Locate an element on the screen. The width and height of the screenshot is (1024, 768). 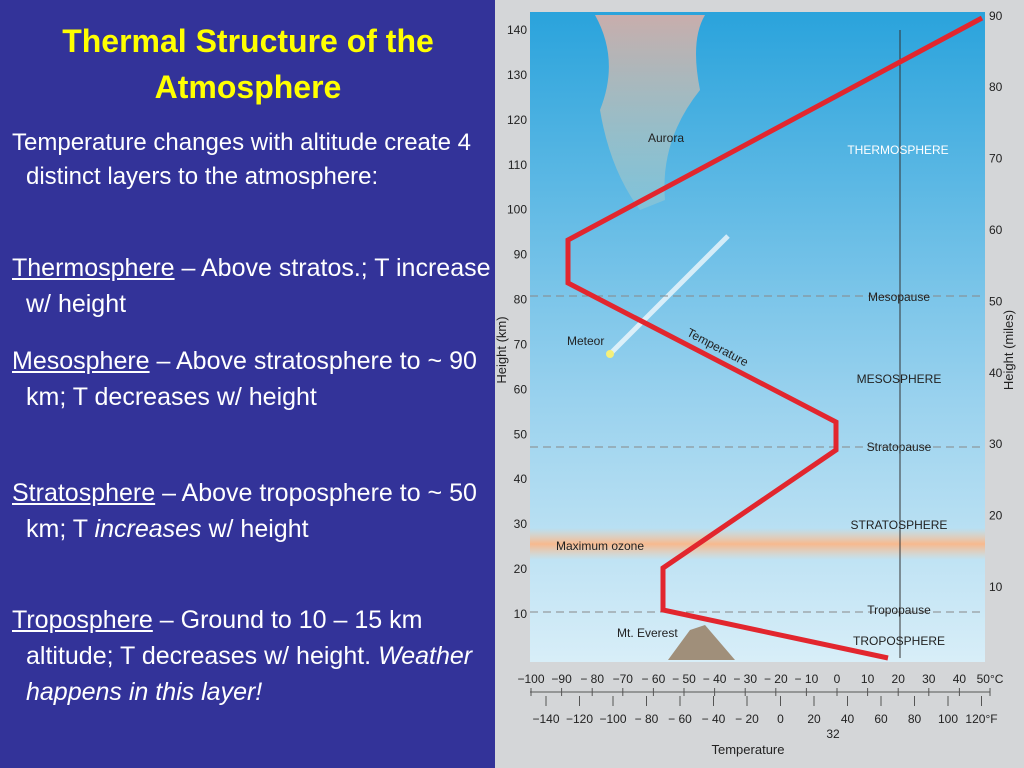
label: THERMOSPHERE is located at coordinates (897, 150).